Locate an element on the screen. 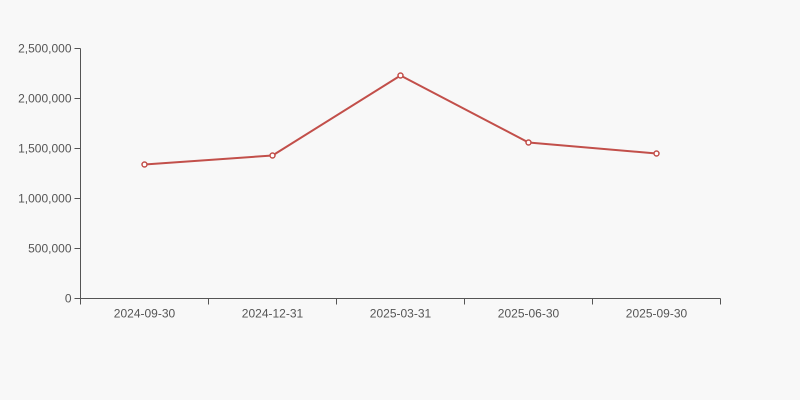  x-axis-tick-label: 2024-09-30 is located at coordinates (145, 314).